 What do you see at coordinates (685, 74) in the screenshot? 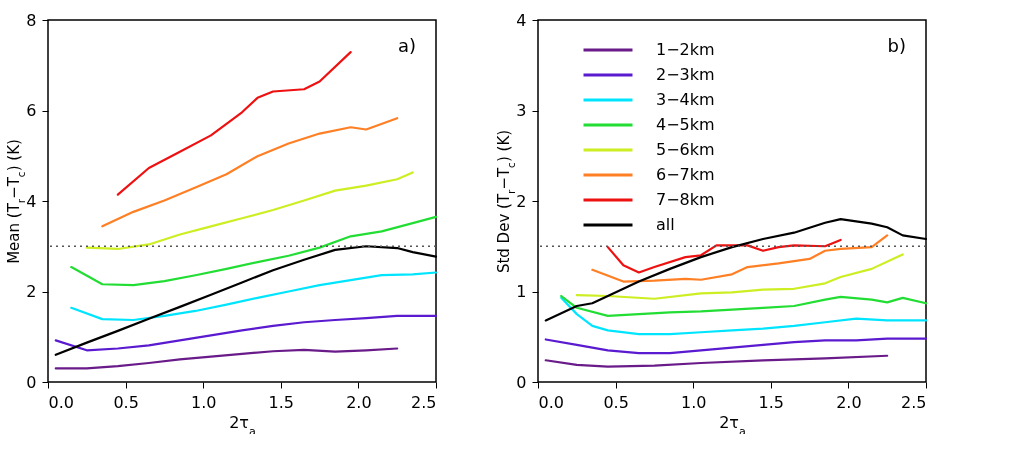
I see `legend-label: 2−3km` at bounding box center [685, 74].